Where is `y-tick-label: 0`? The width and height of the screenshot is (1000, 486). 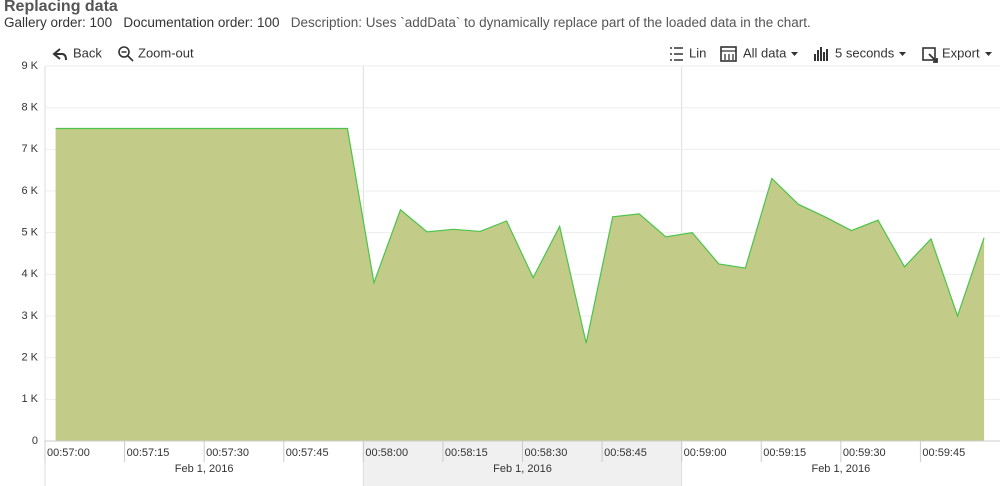 y-tick-label: 0 is located at coordinates (35, 441).